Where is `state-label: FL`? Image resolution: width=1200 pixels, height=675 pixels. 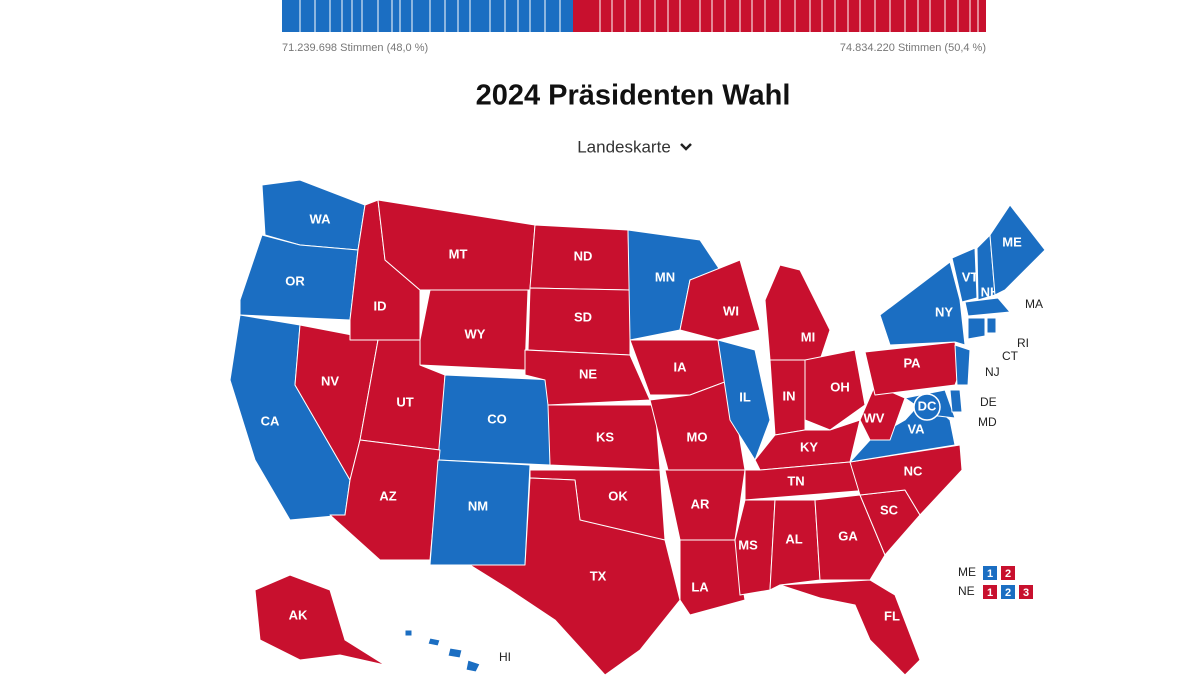
state-label: FL is located at coordinates (892, 615).